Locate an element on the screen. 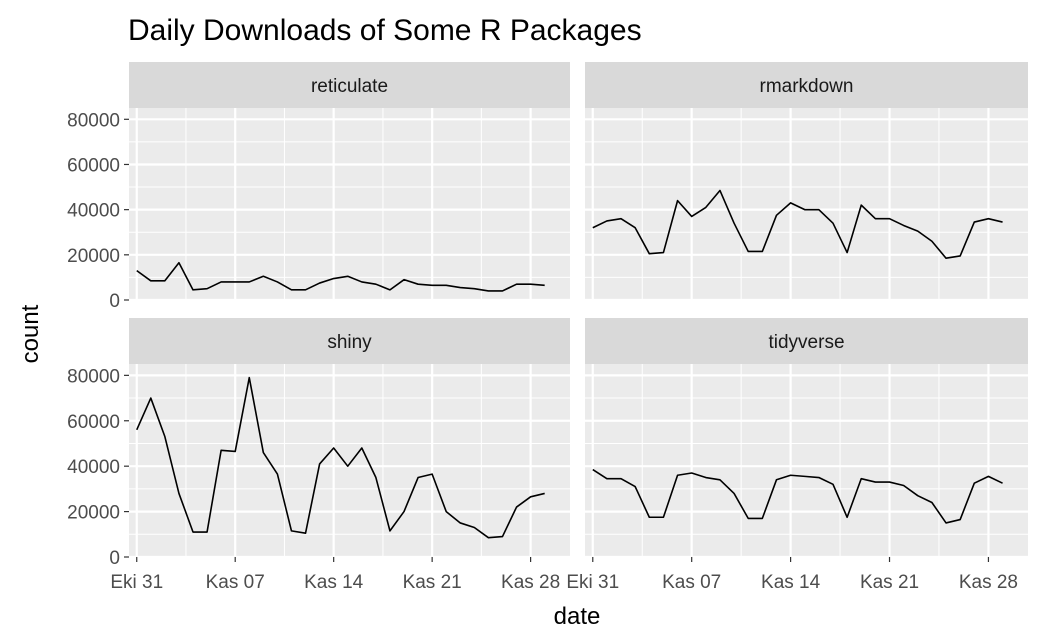  series-line-reticulate is located at coordinates (340, 276).